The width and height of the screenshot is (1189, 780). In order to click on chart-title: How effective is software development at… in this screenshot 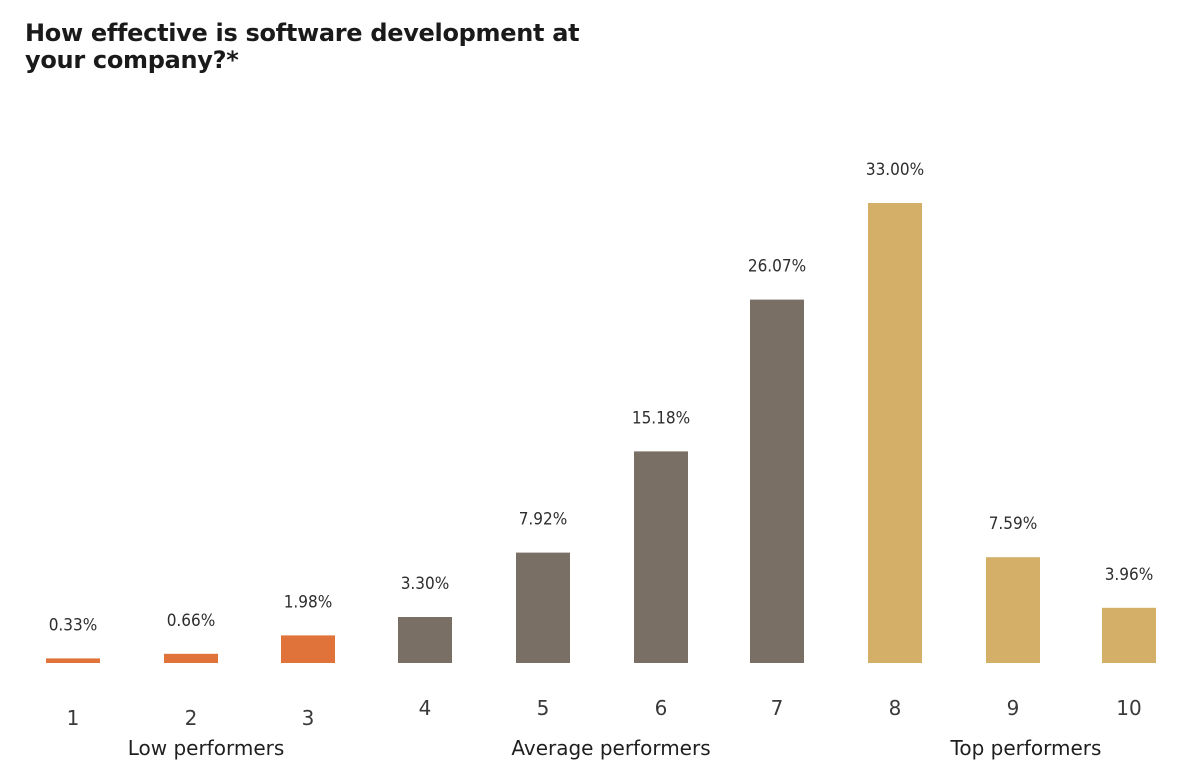, I will do `click(302, 46)`.